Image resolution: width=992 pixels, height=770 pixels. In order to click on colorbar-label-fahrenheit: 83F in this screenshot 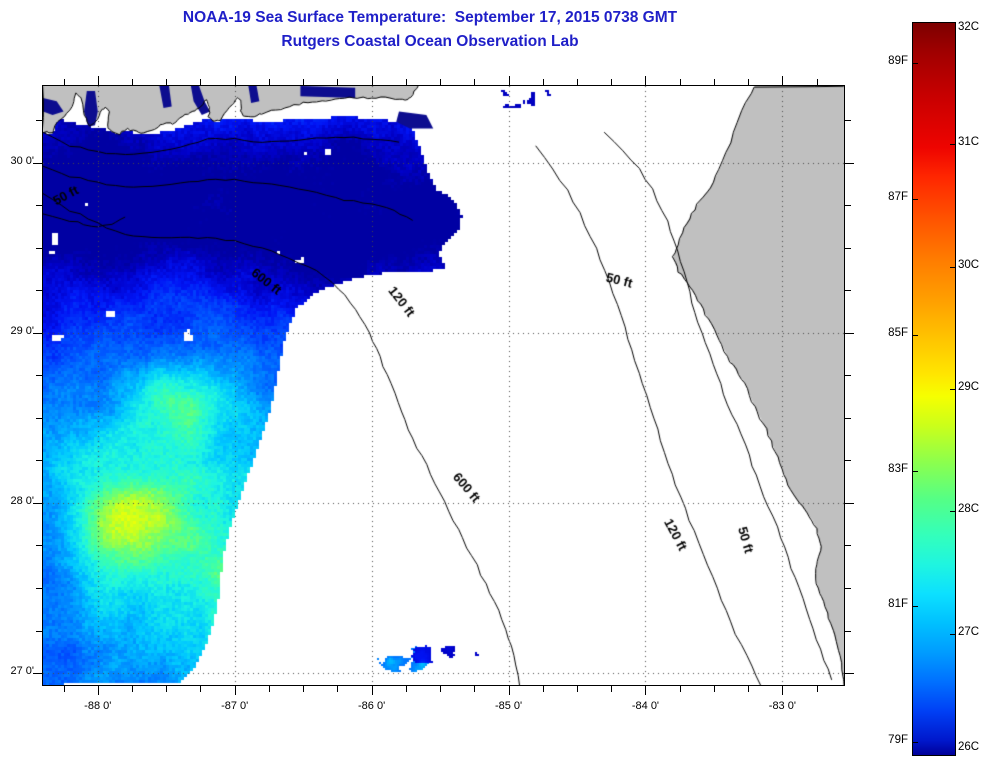, I will do `click(898, 468)`.